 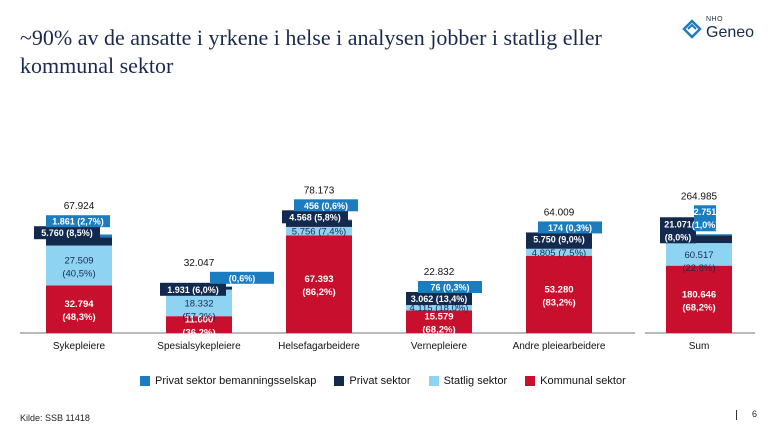 I want to click on bar-label-privat-bemanning: (0,6%), so click(x=242, y=278).